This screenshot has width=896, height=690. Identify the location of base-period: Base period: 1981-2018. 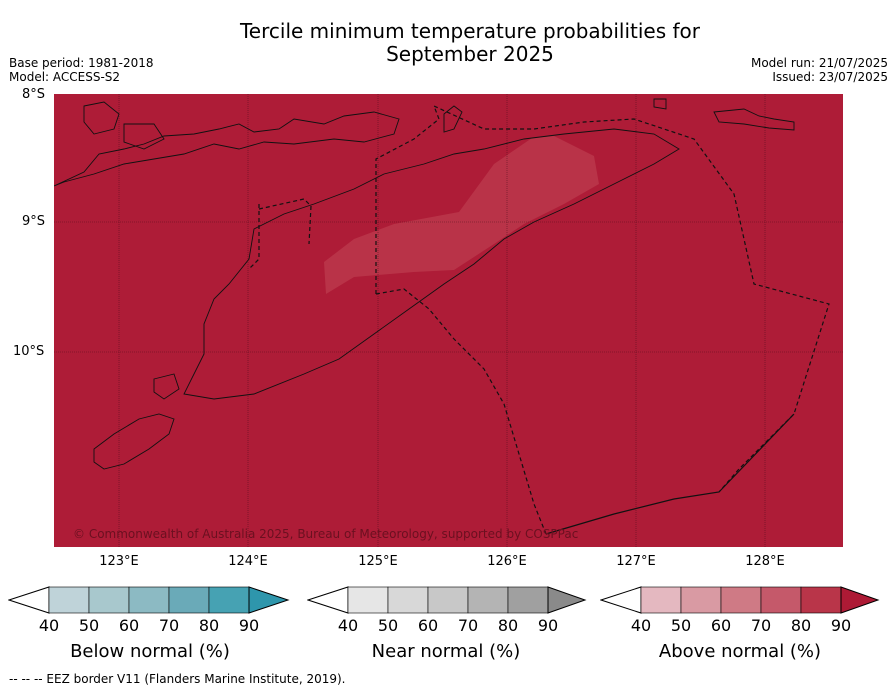
(81, 63).